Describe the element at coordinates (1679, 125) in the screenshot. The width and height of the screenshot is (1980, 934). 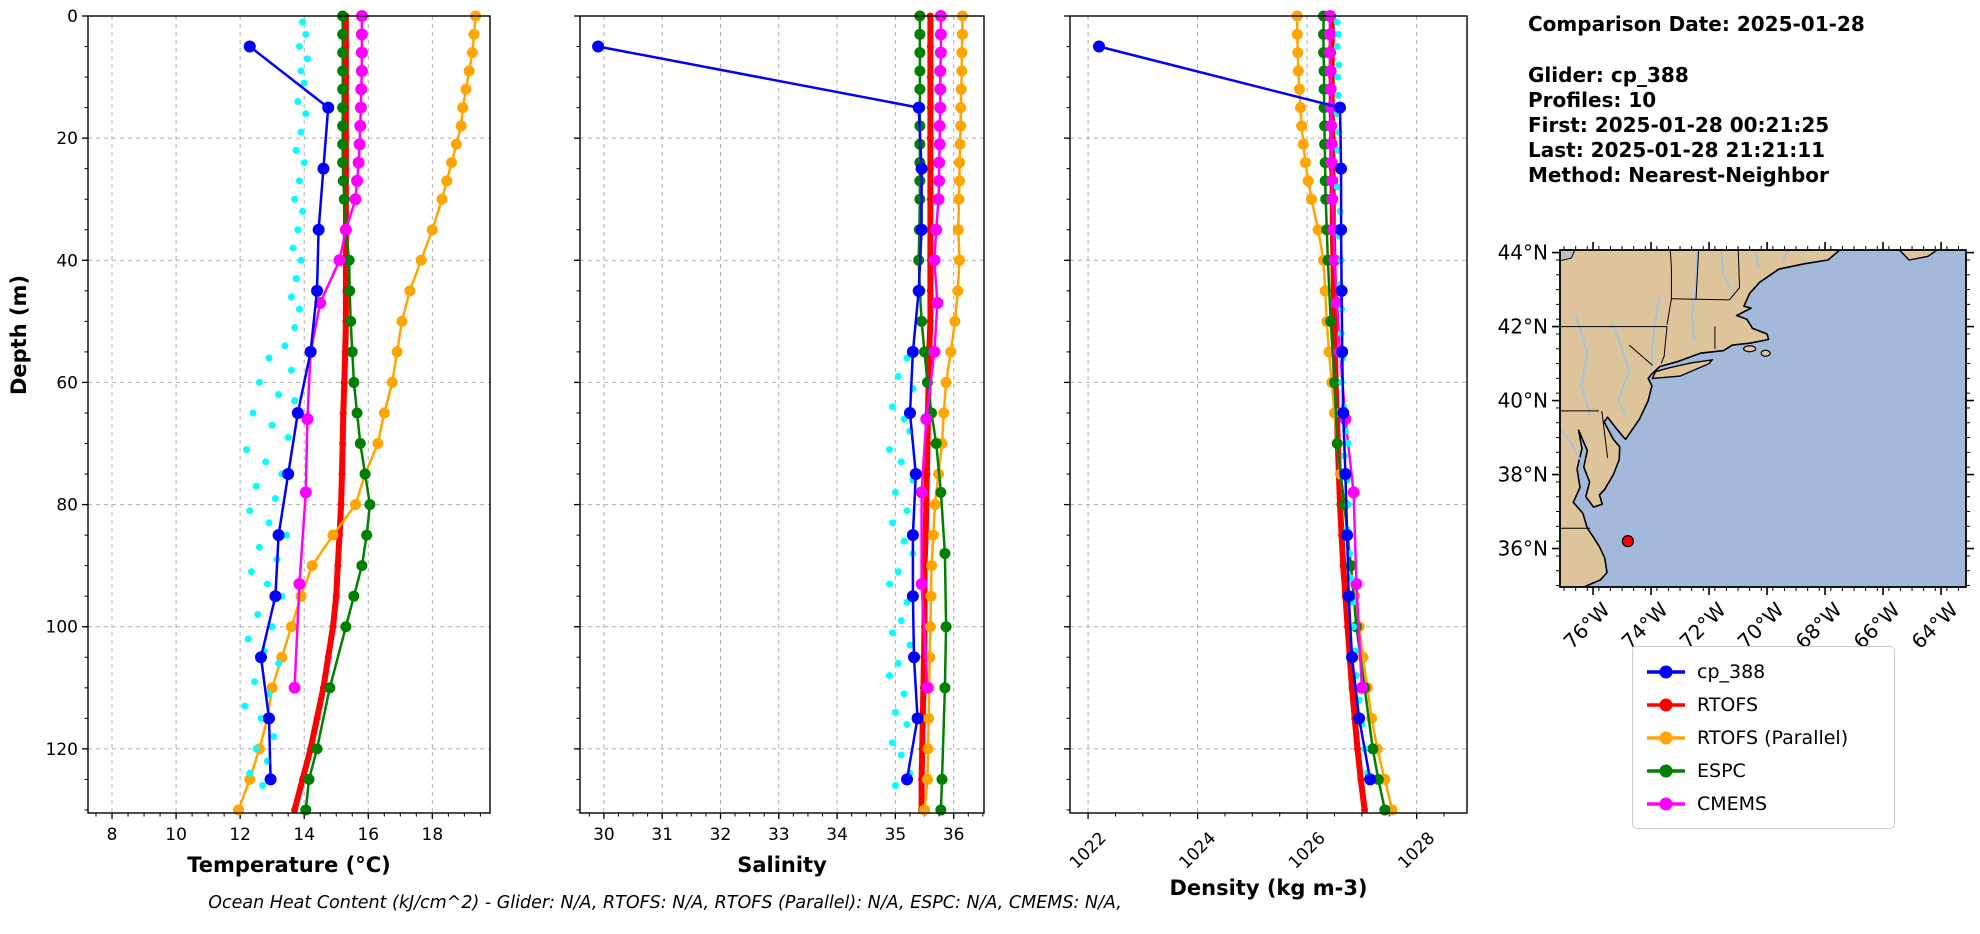
I see `first-profile-time: First: 2025-01-28 00:21:25` at that location.